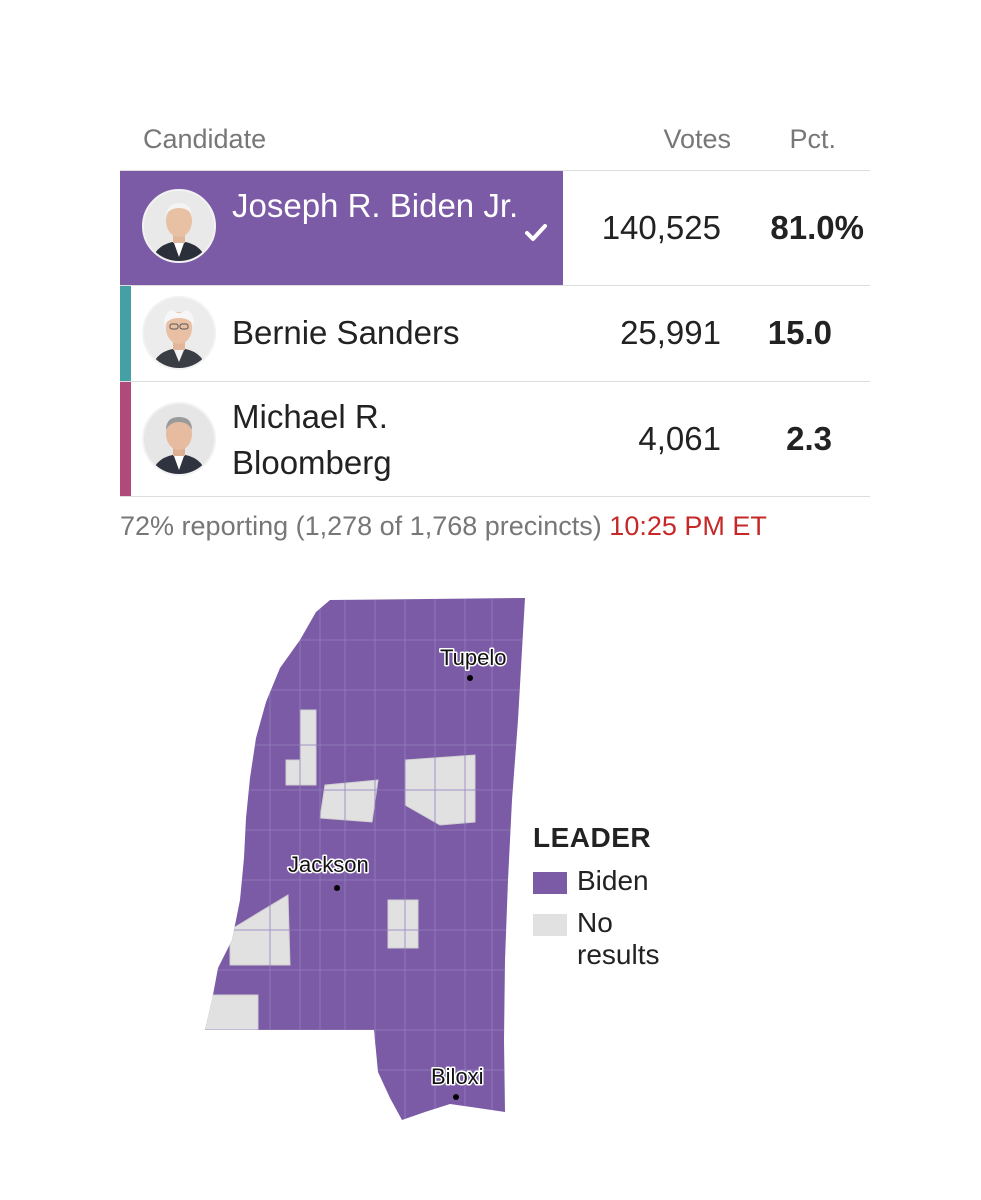 The height and width of the screenshot is (1200, 981). I want to click on legend-label: No results, so click(618, 938).